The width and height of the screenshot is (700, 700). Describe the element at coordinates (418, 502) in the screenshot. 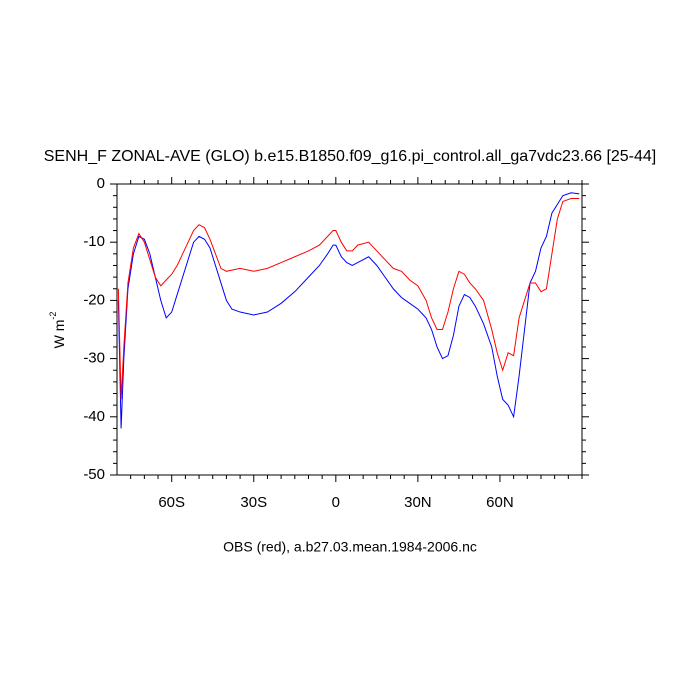

I see `x-tick-label: 30N` at that location.